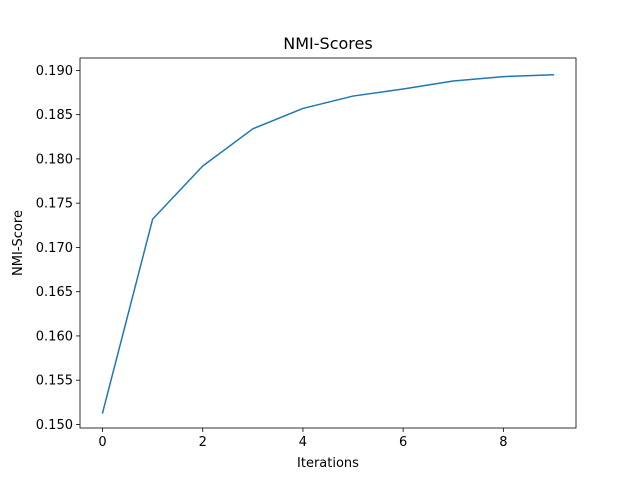 Image resolution: width=640 pixels, height=480 pixels. I want to click on x-tick-label-8: 8, so click(503, 442).